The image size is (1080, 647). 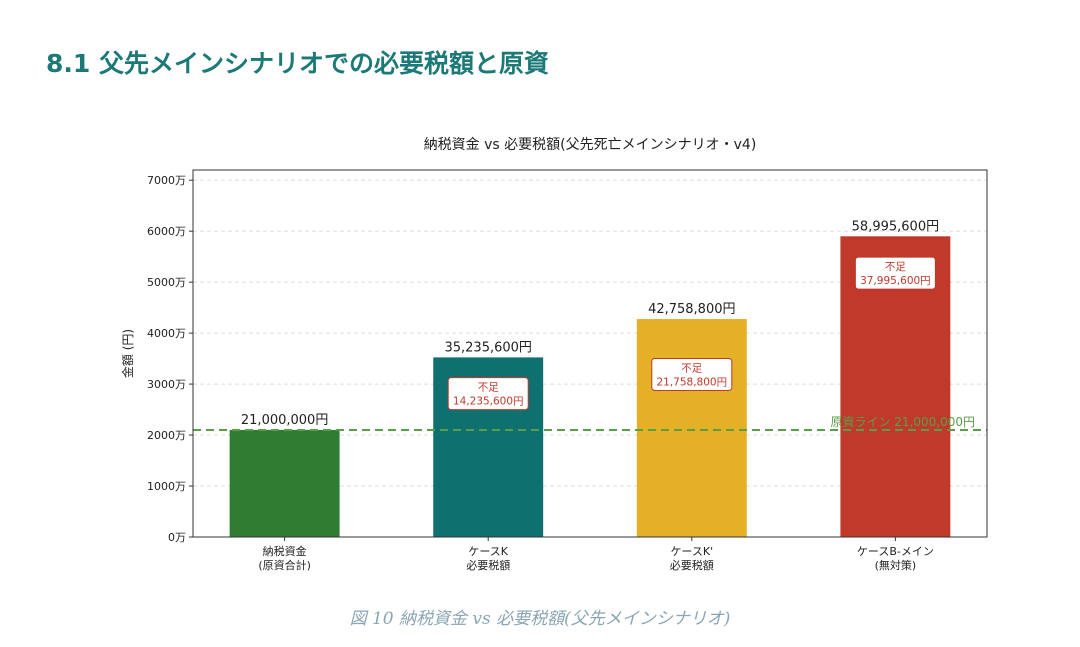 What do you see at coordinates (166, 333) in the screenshot?
I see `y-tick-label: 4000万` at bounding box center [166, 333].